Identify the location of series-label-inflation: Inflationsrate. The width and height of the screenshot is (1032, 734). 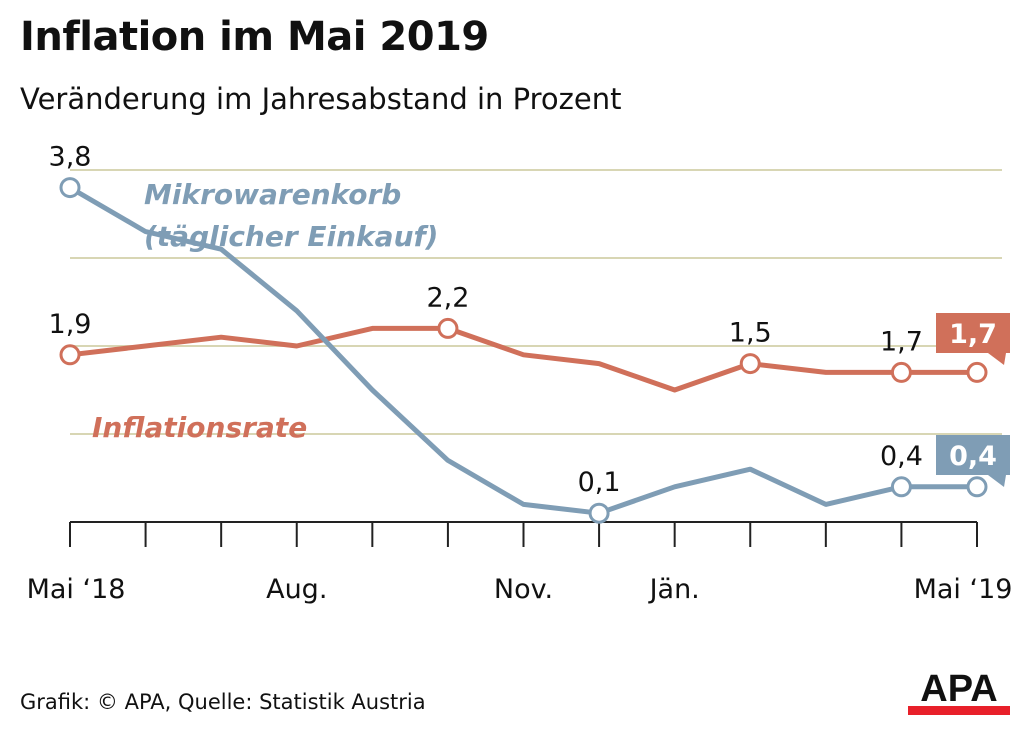
(199, 427).